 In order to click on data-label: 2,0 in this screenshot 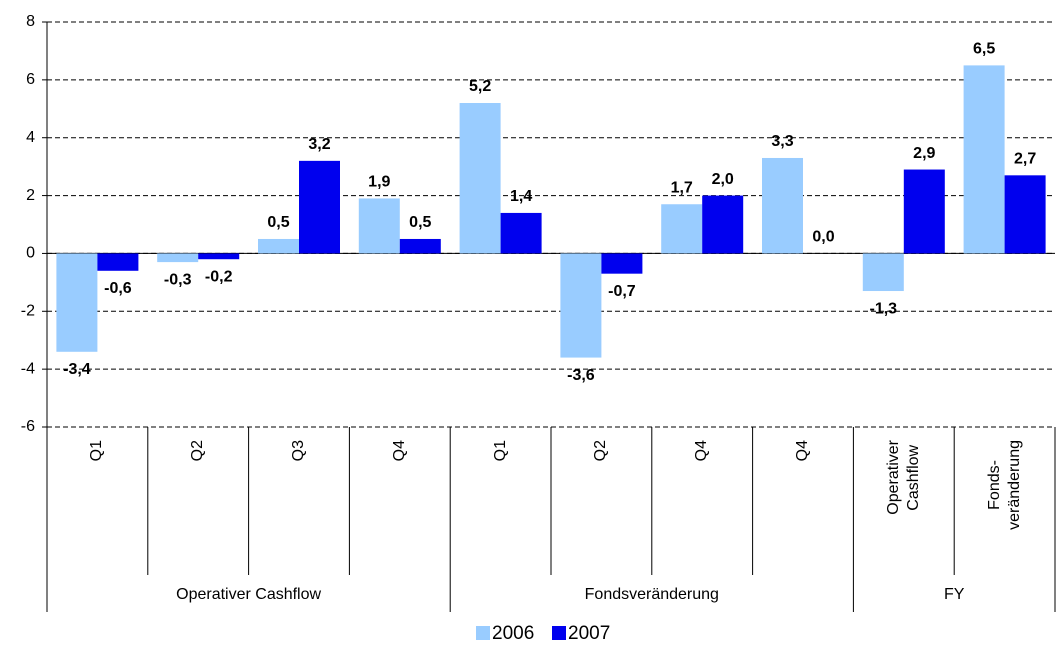, I will do `click(723, 179)`.